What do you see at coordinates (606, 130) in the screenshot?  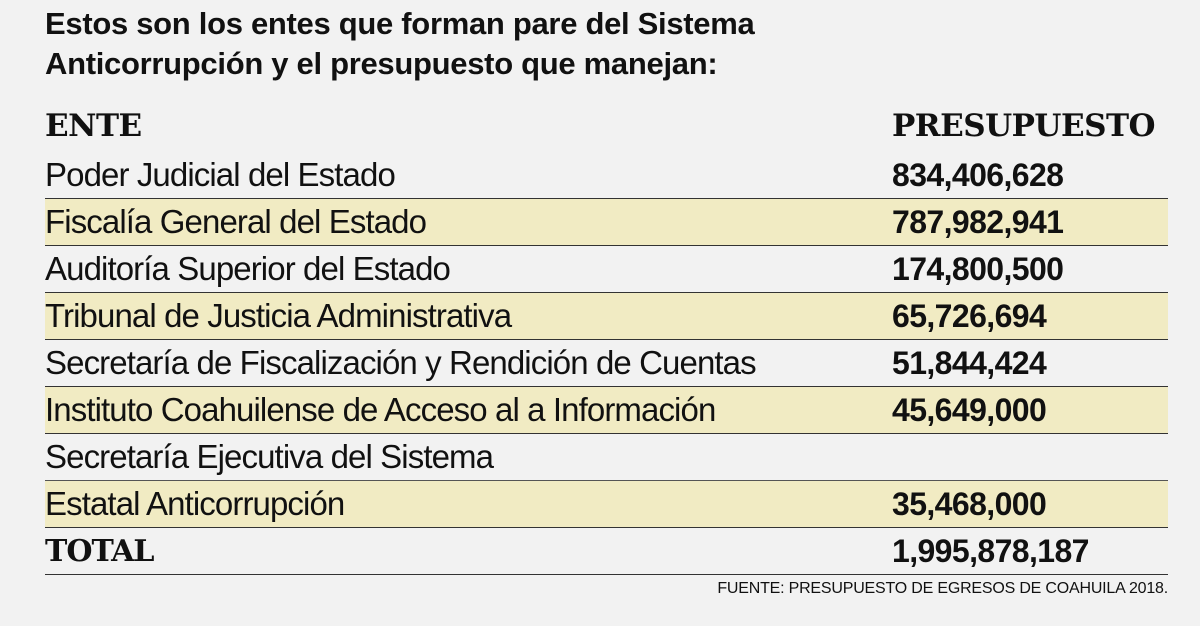 I see `table-header: ENTE PRESUPUESTO` at bounding box center [606, 130].